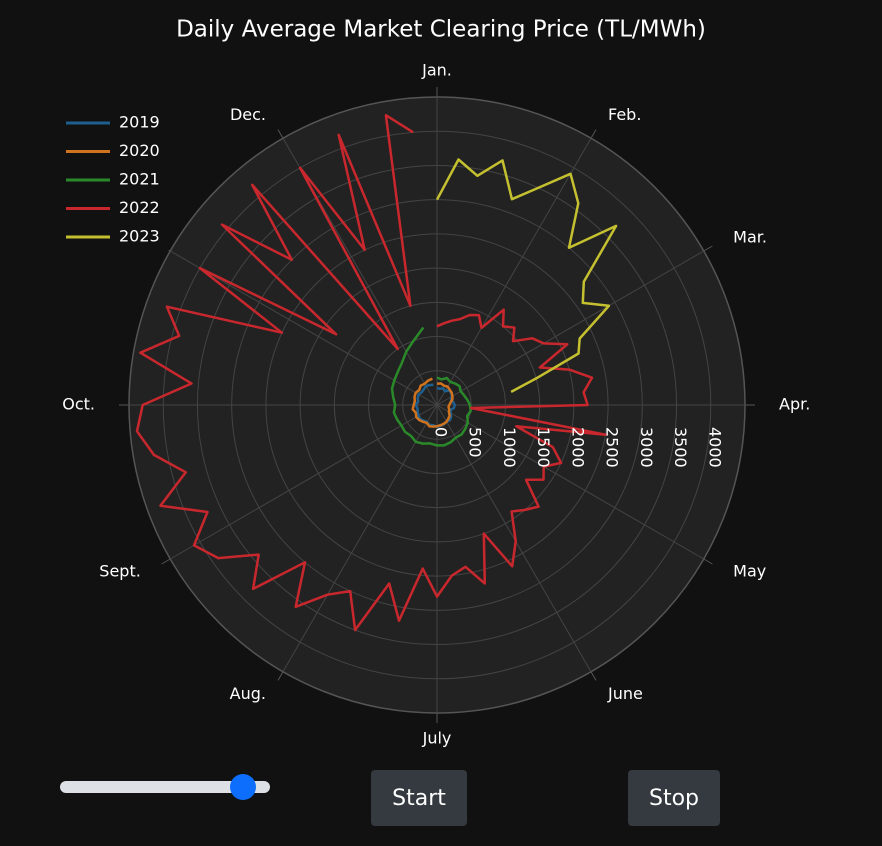  What do you see at coordinates (625, 693) in the screenshot?
I see `angular-tick-label: June` at bounding box center [625, 693].